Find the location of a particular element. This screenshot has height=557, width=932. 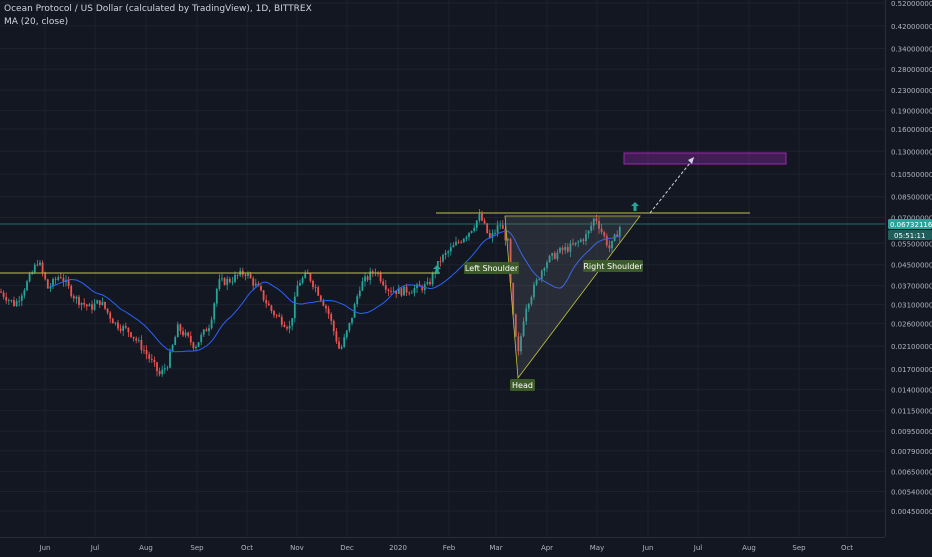

time-tick-label: Jul is located at coordinates (95, 548).